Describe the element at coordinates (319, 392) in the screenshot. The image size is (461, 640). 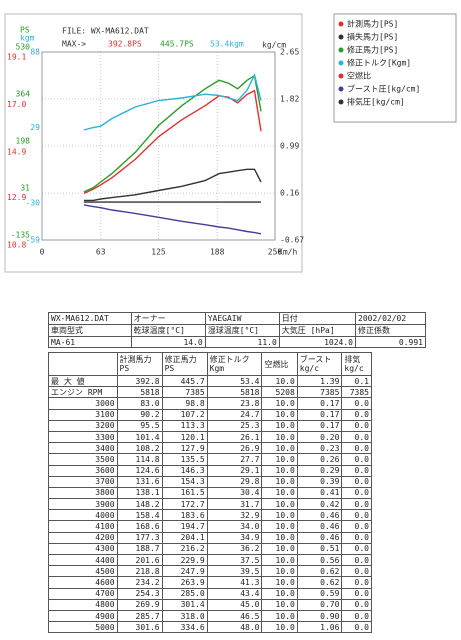
I see `table-cell: 7385` at that location.